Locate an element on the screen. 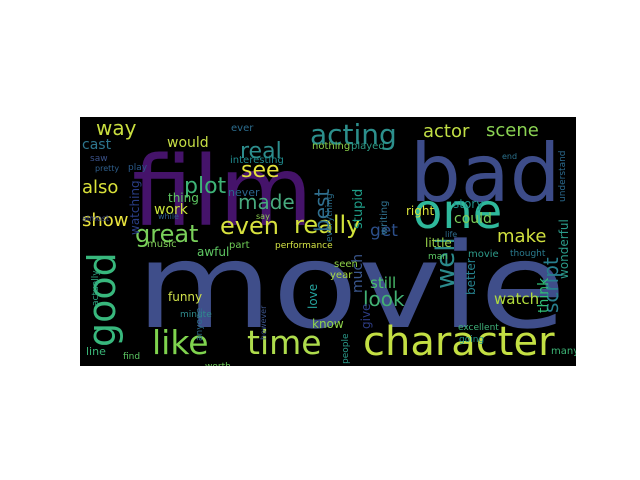 The image size is (640, 480). word-still: still is located at coordinates (383, 283).